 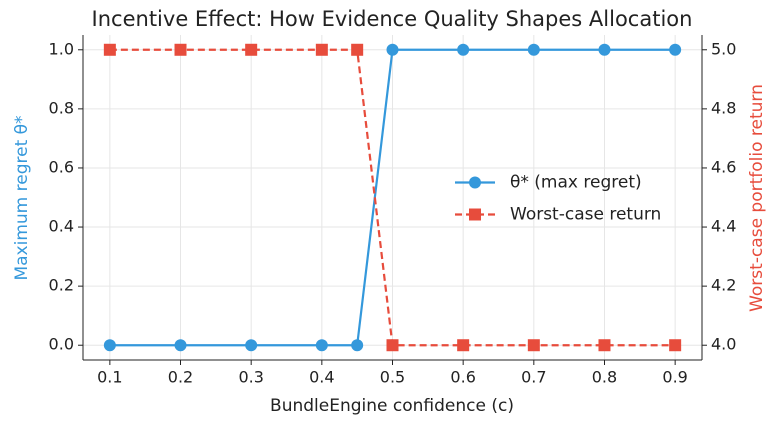 I want to click on y2-tick-label: 4.8, so click(x=723, y=107).